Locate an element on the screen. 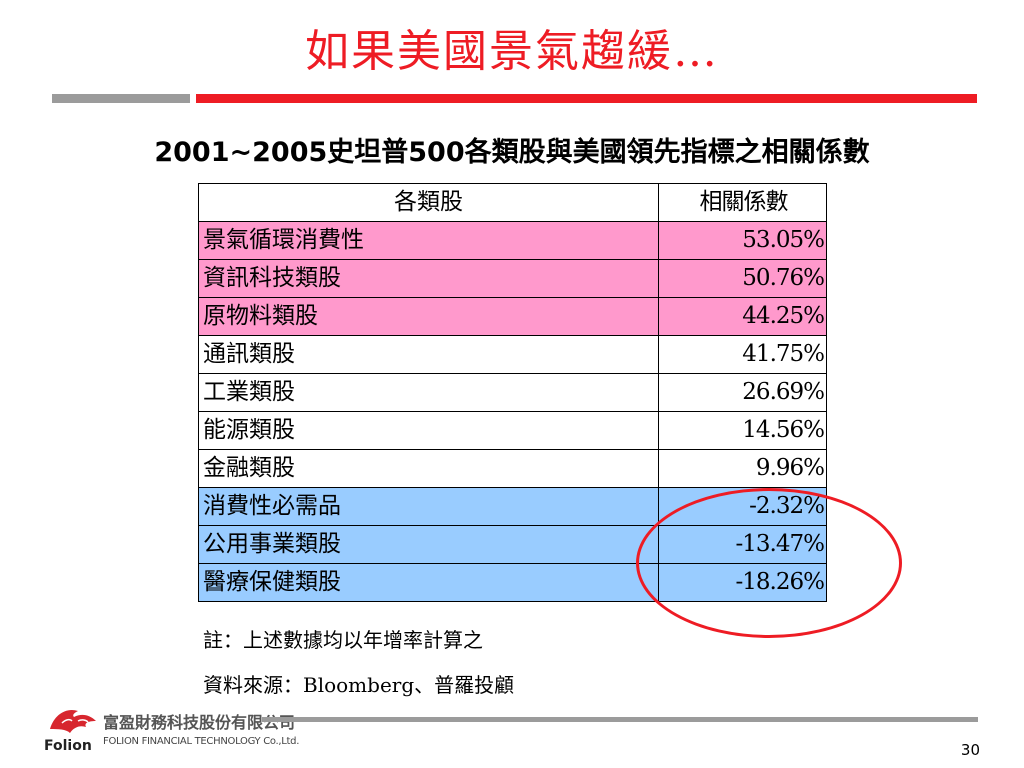  highlight-circle-annotation is located at coordinates (769, 563).